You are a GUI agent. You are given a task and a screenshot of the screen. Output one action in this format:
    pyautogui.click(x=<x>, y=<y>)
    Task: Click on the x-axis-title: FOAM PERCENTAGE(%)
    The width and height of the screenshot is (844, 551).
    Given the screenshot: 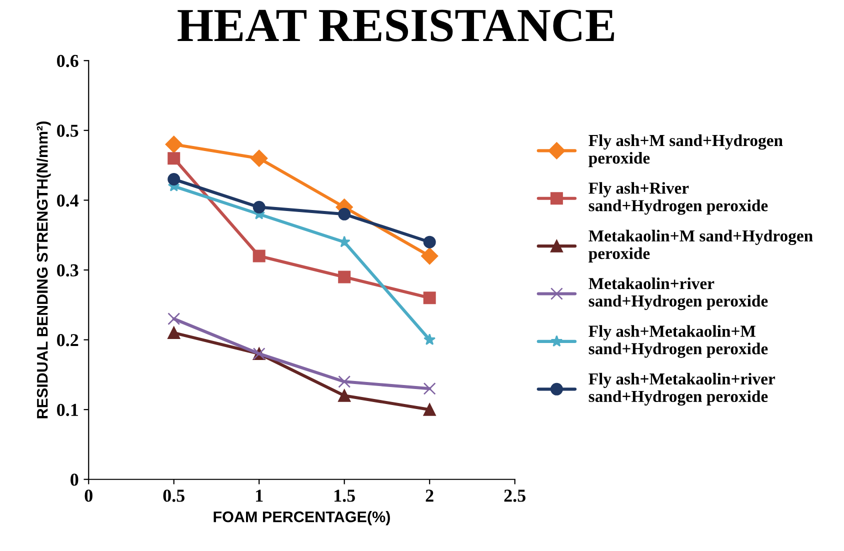 What is the action you would take?
    pyautogui.click(x=302, y=518)
    